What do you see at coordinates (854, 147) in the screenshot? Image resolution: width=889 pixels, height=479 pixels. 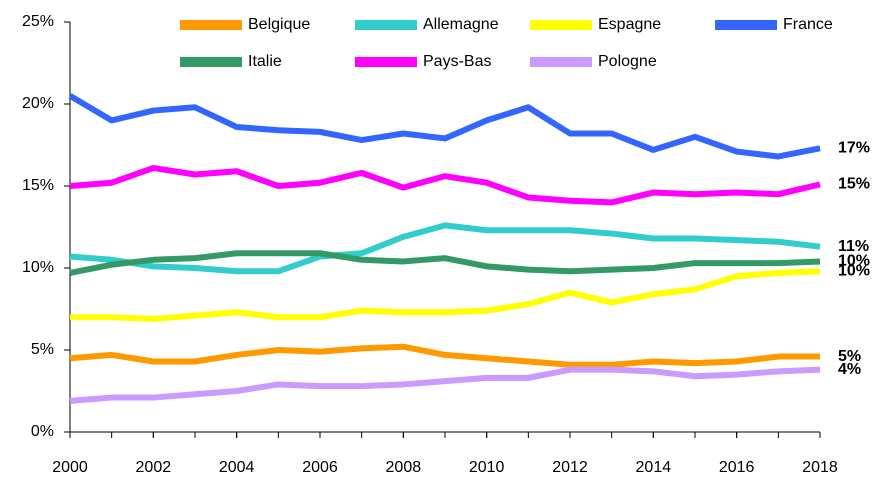 I see `end-label: 17%` at bounding box center [854, 147].